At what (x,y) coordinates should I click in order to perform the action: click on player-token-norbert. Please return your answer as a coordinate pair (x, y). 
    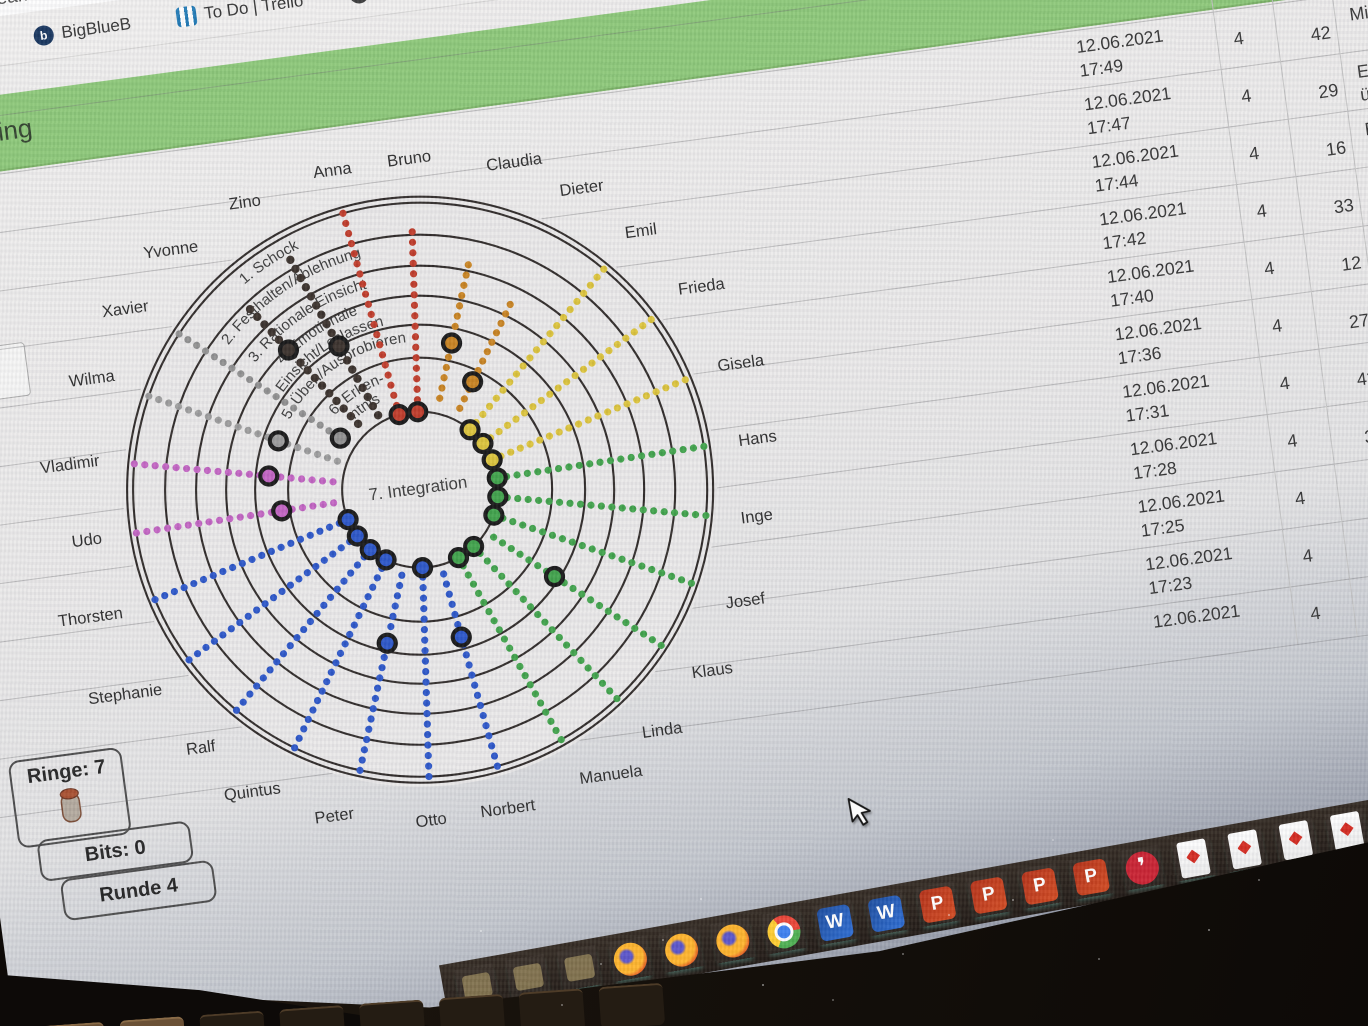
    Looking at the image, I should click on (461, 637).